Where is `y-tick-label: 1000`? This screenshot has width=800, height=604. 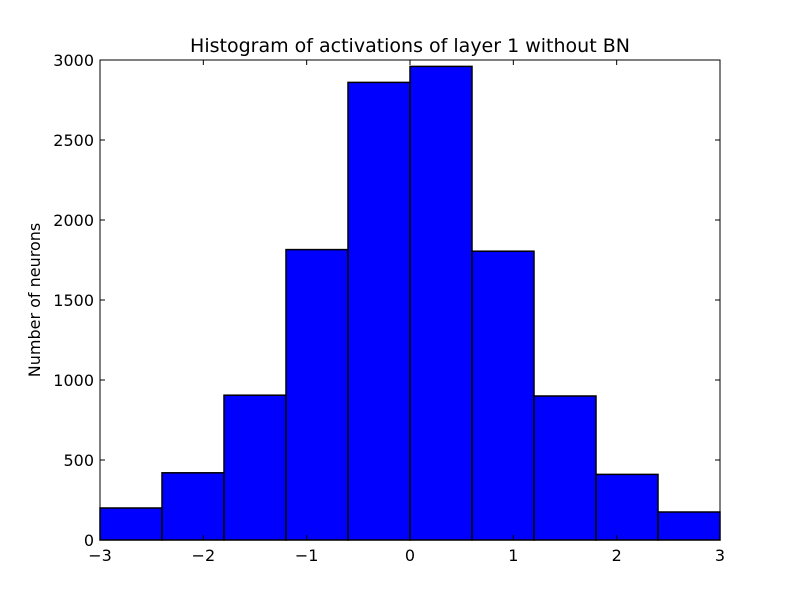
y-tick-label: 1000 is located at coordinates (73, 380).